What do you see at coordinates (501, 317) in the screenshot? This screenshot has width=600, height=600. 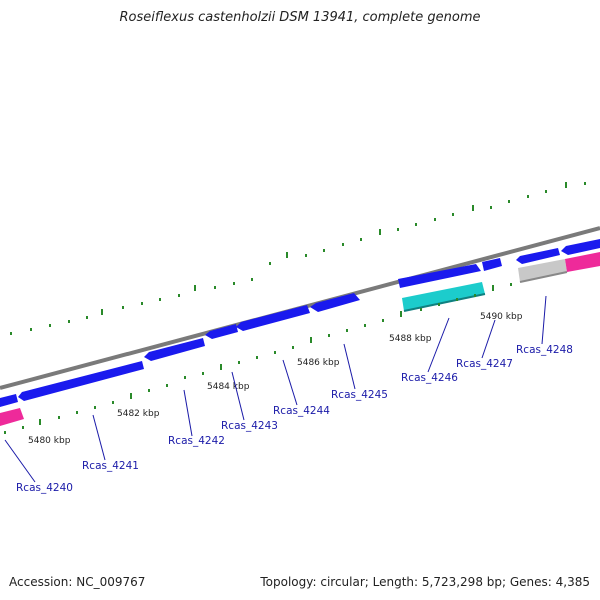 I see `kbp-label: 5490 kbp` at bounding box center [501, 317].